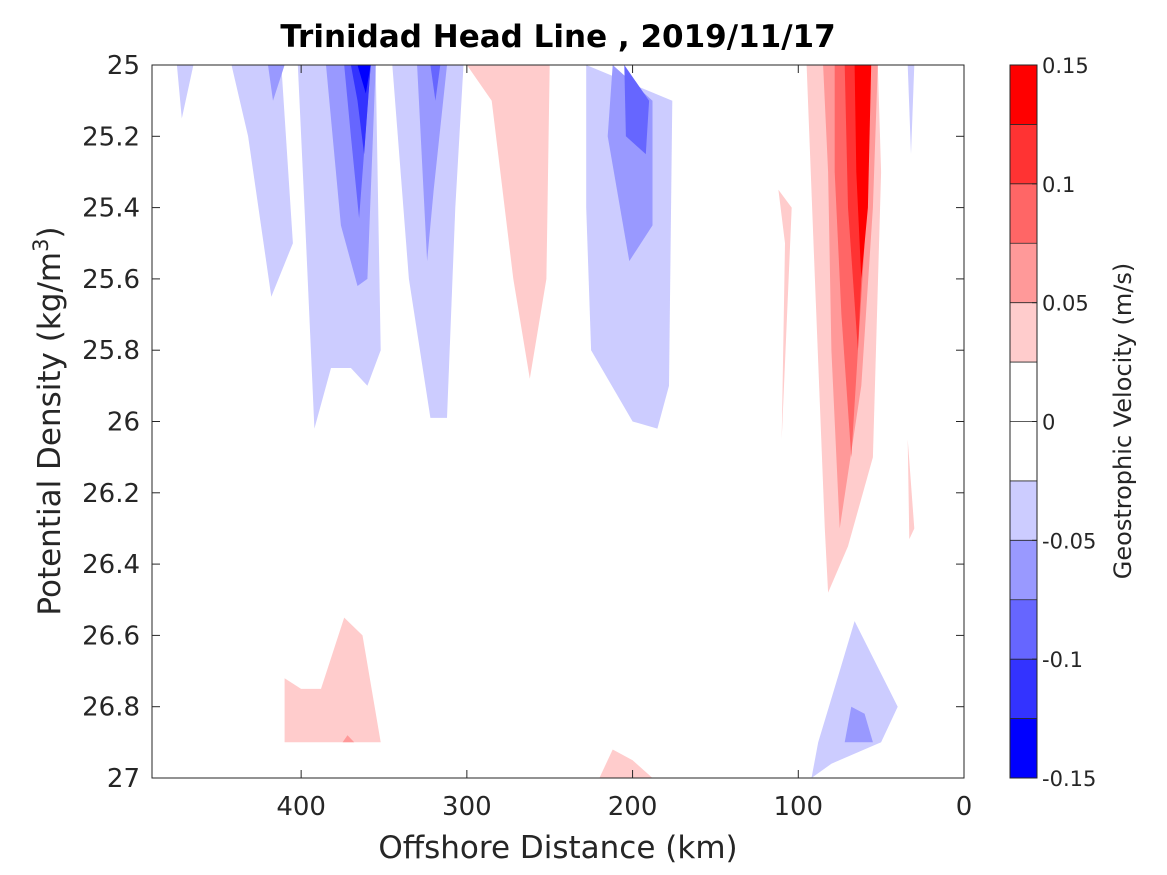 This screenshot has width=1167, height=875. What do you see at coordinates (123, 66) in the screenshot?
I see `y-tick-label: 25` at bounding box center [123, 66].